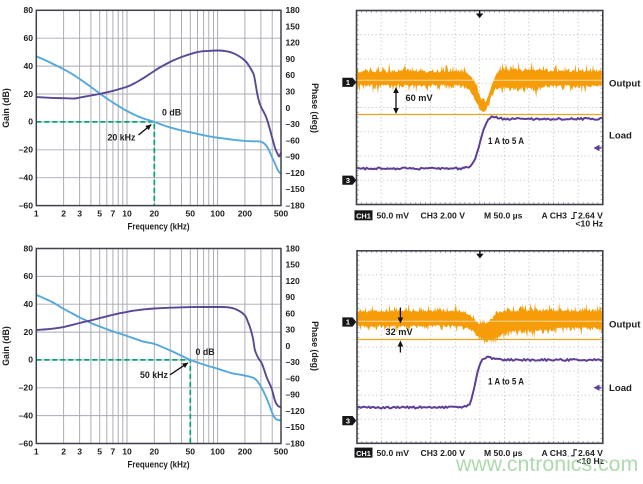  Describe the element at coordinates (420, 98) in the screenshot. I see `svg-text: 60 mV` at that location.